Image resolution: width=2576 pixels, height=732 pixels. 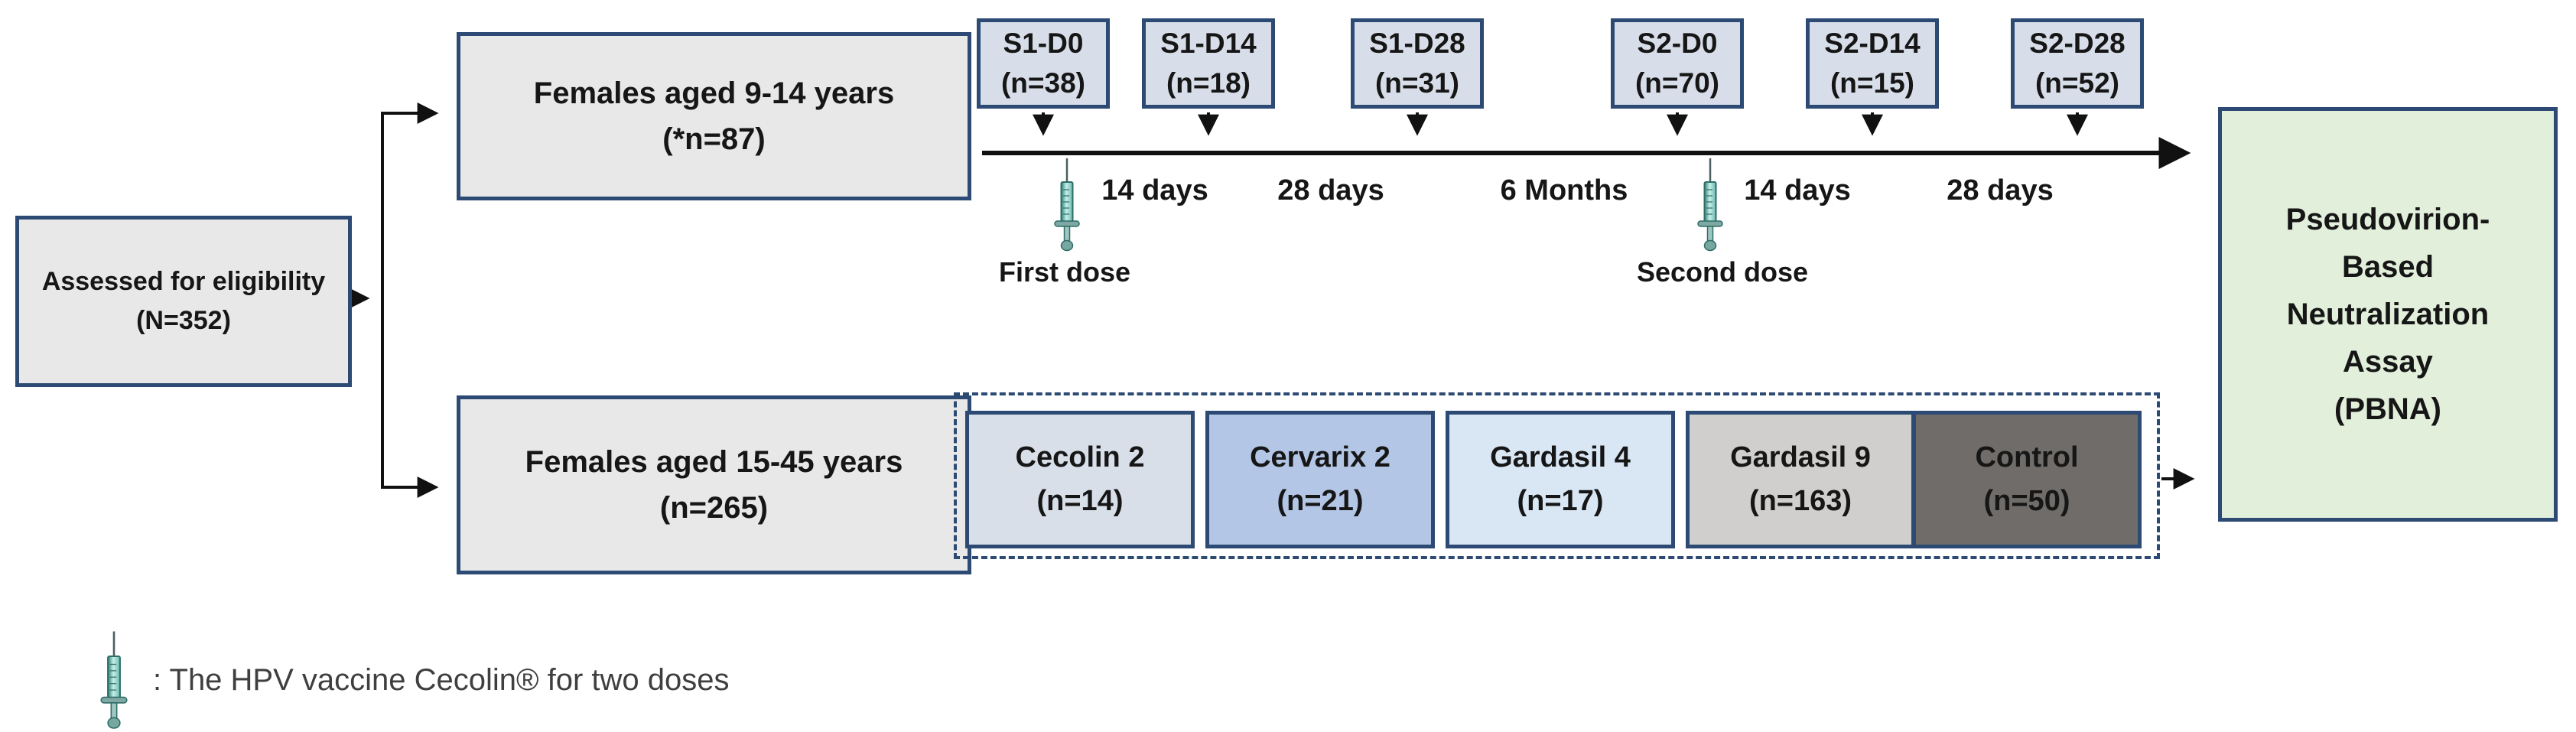 I want to click on arm-box-gardasil-4: Gardasil 4 (n=17), so click(x=1560, y=479).